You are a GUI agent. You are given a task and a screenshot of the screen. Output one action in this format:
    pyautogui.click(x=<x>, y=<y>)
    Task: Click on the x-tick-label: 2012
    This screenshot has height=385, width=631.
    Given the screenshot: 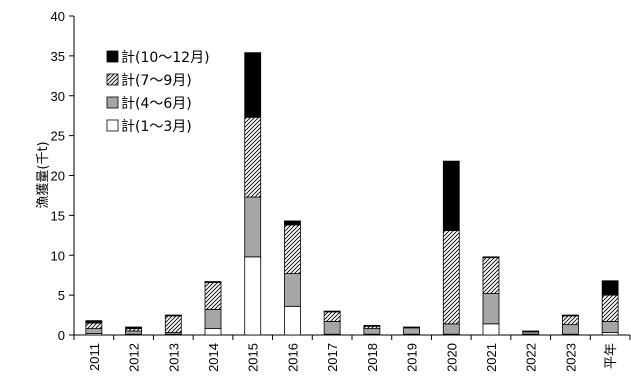 What is the action you would take?
    pyautogui.click(x=134, y=357)
    